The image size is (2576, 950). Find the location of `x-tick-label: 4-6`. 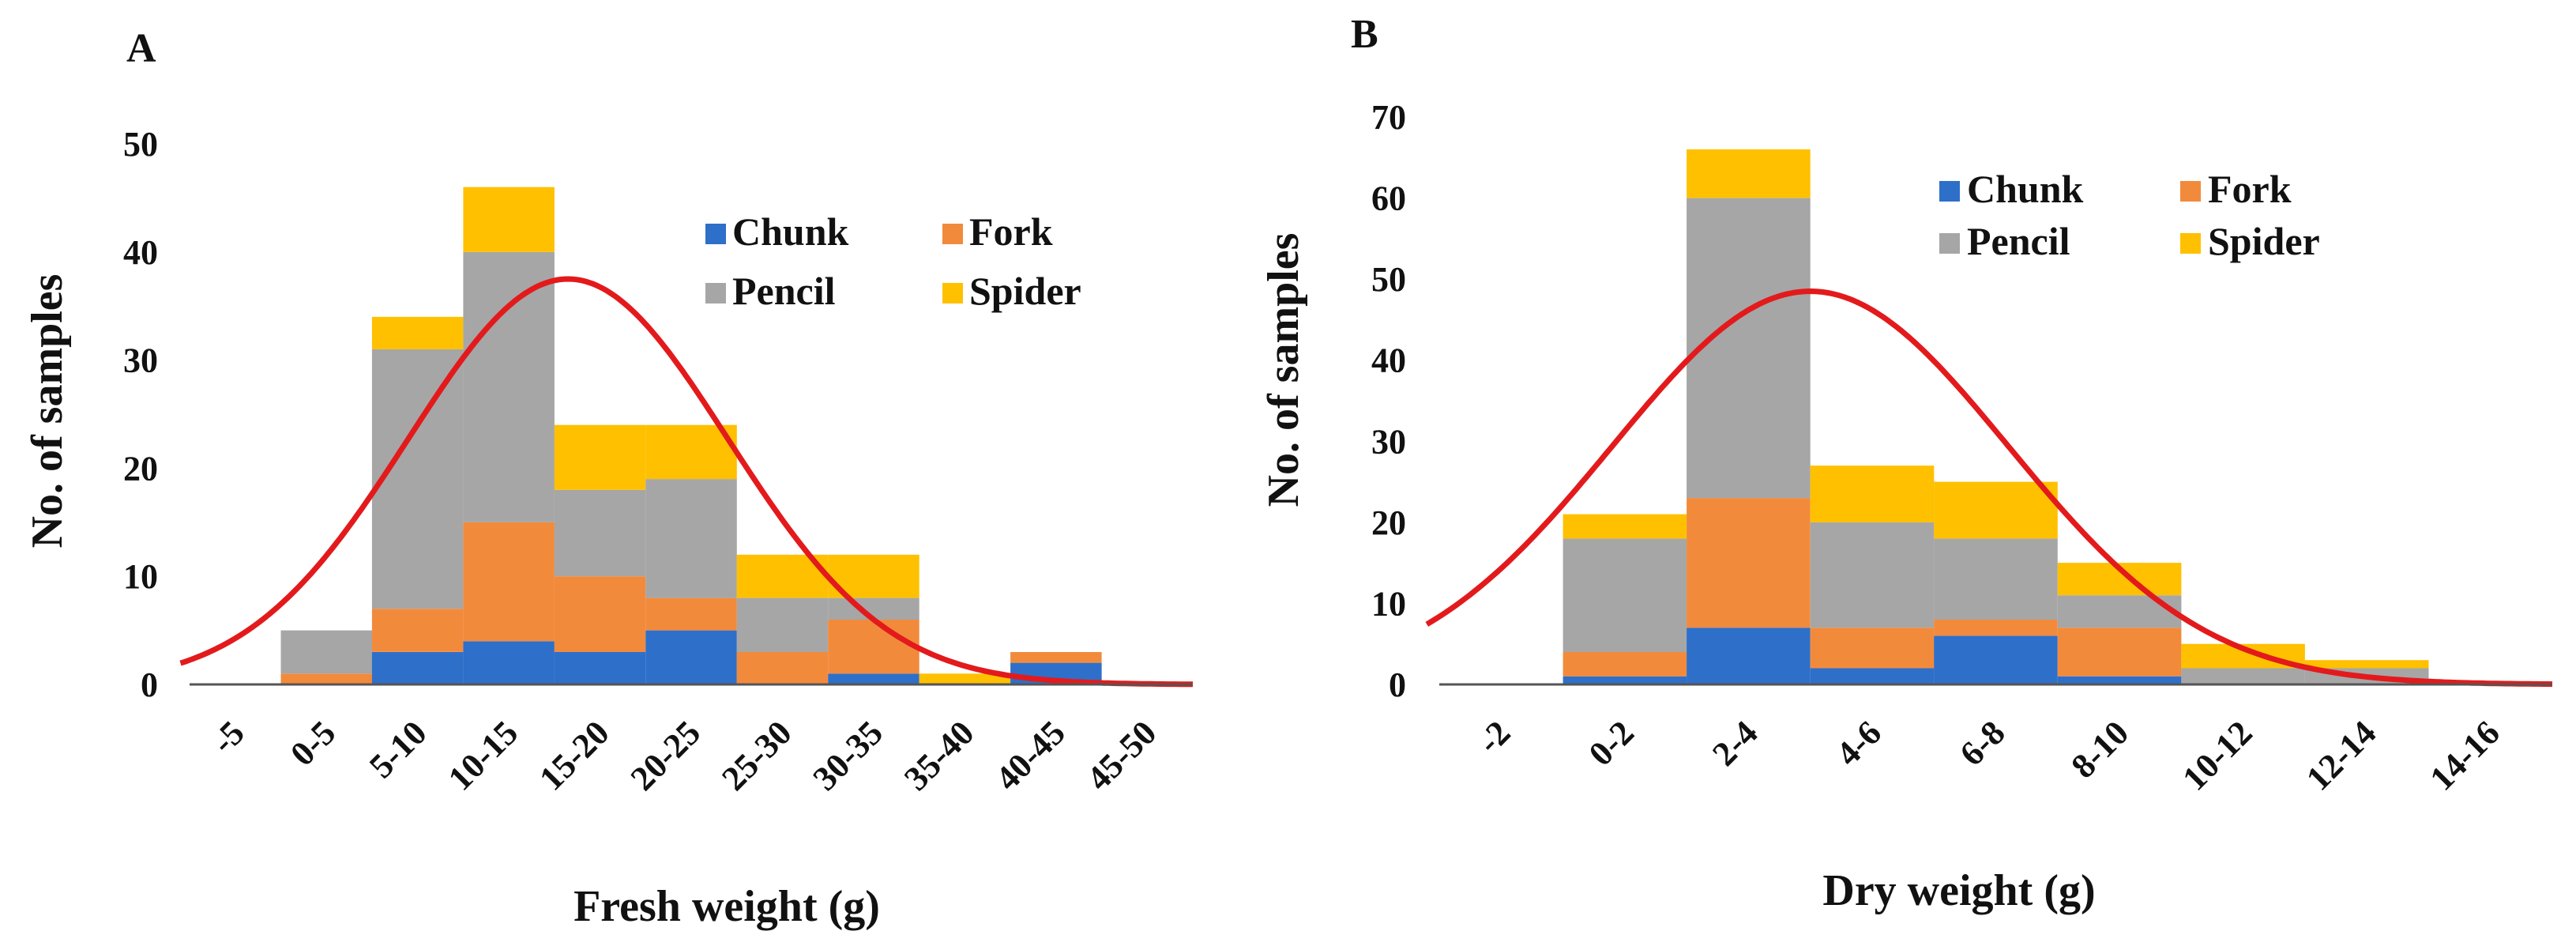

x-tick-label: 4-6 is located at coordinates (1859, 743).